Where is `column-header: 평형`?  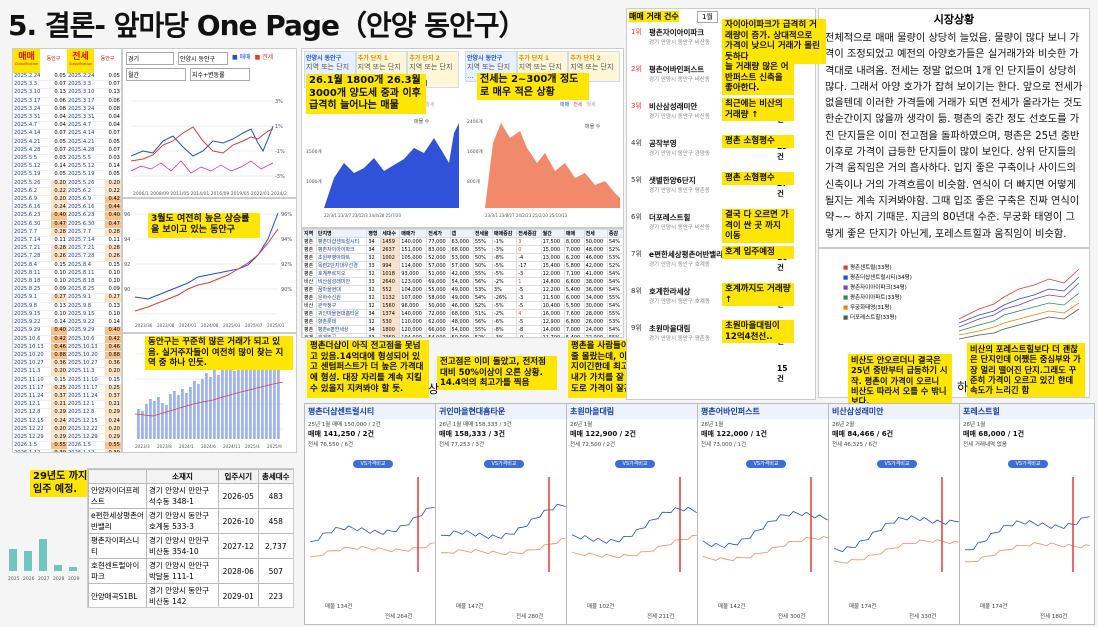 column-header: 평형 is located at coordinates (374, 233).